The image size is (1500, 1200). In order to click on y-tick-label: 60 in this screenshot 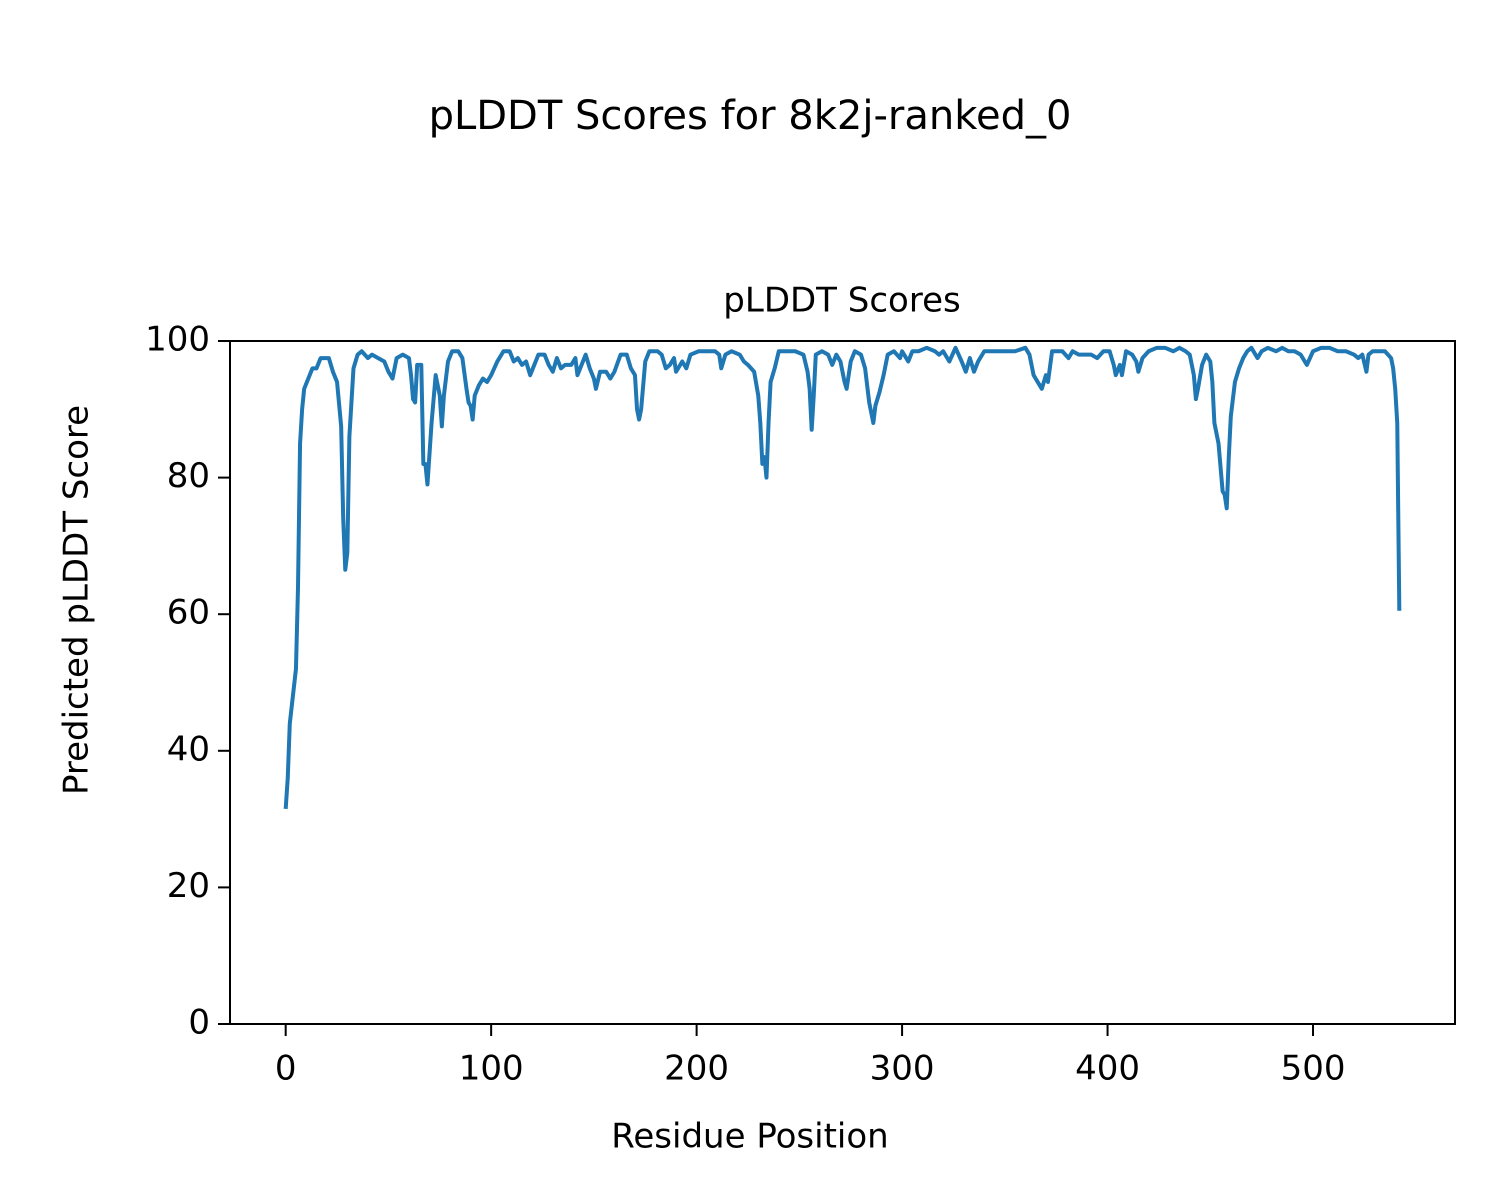, I will do `click(188, 613)`.